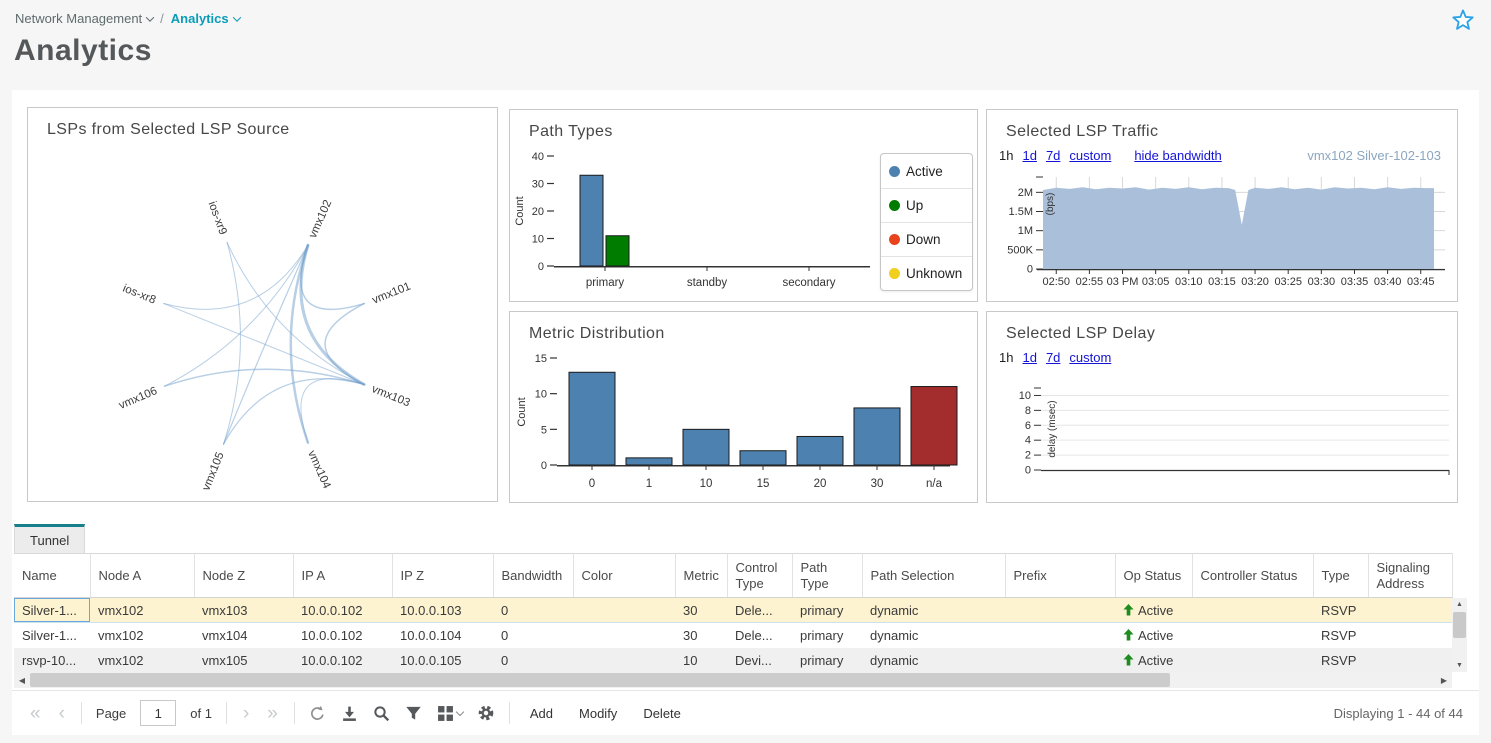  Describe the element at coordinates (926, 171) in the screenshot. I see `legend-item-active: Active` at that location.